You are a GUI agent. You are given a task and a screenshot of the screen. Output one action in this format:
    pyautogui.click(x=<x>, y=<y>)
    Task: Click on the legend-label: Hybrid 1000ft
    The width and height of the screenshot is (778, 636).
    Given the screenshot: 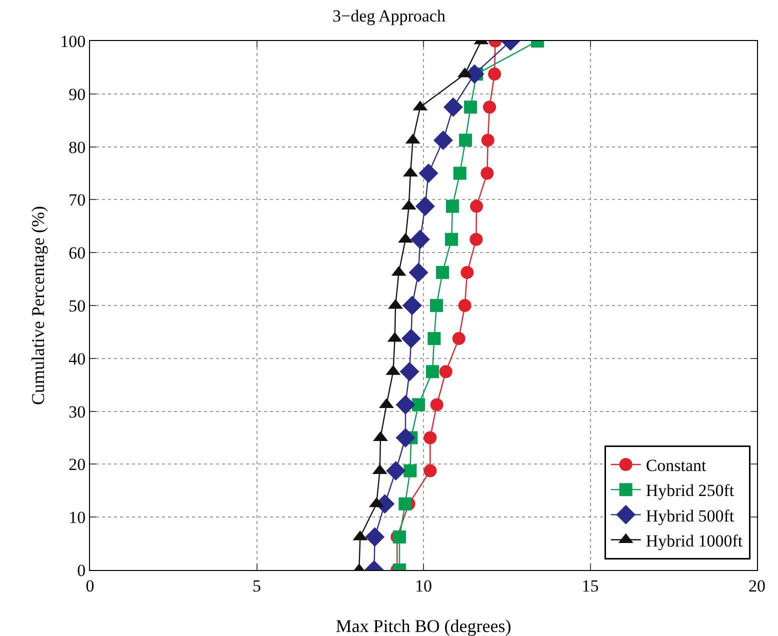 What is the action you would take?
    pyautogui.click(x=694, y=540)
    